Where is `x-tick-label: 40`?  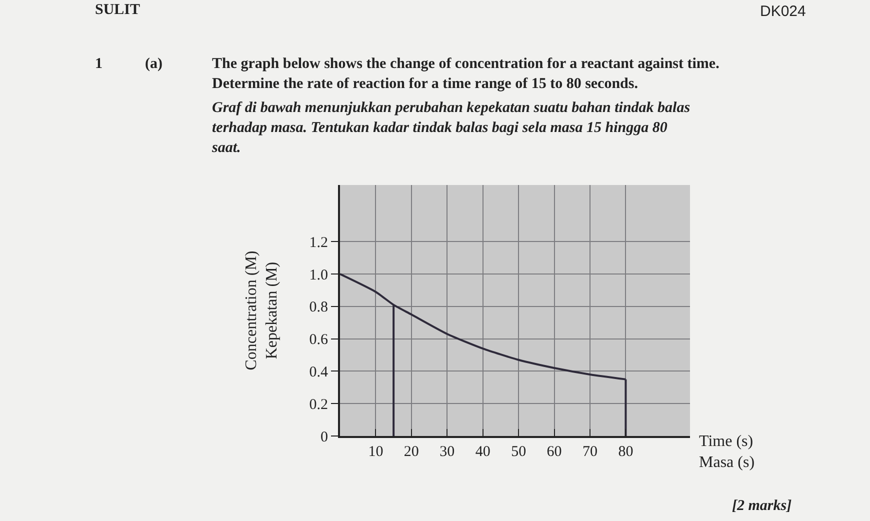 x-tick-label: 40 is located at coordinates (482, 452).